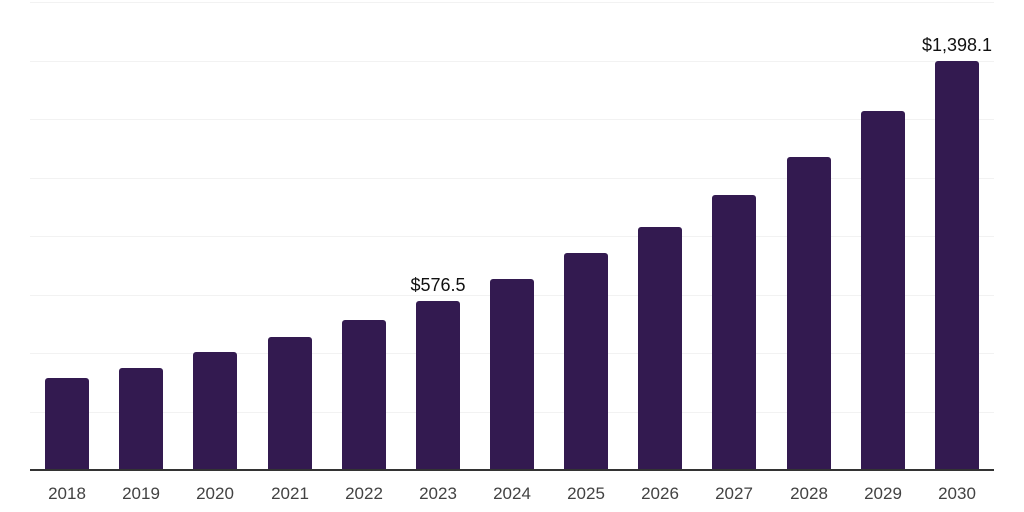  Describe the element at coordinates (809, 493) in the screenshot. I see `x-tick-2028: 2028` at that location.